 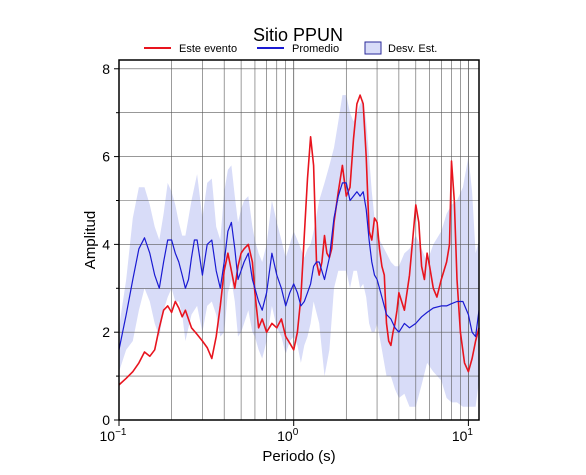 I want to click on x-tick-label: 10⁰, so click(x=288, y=435).